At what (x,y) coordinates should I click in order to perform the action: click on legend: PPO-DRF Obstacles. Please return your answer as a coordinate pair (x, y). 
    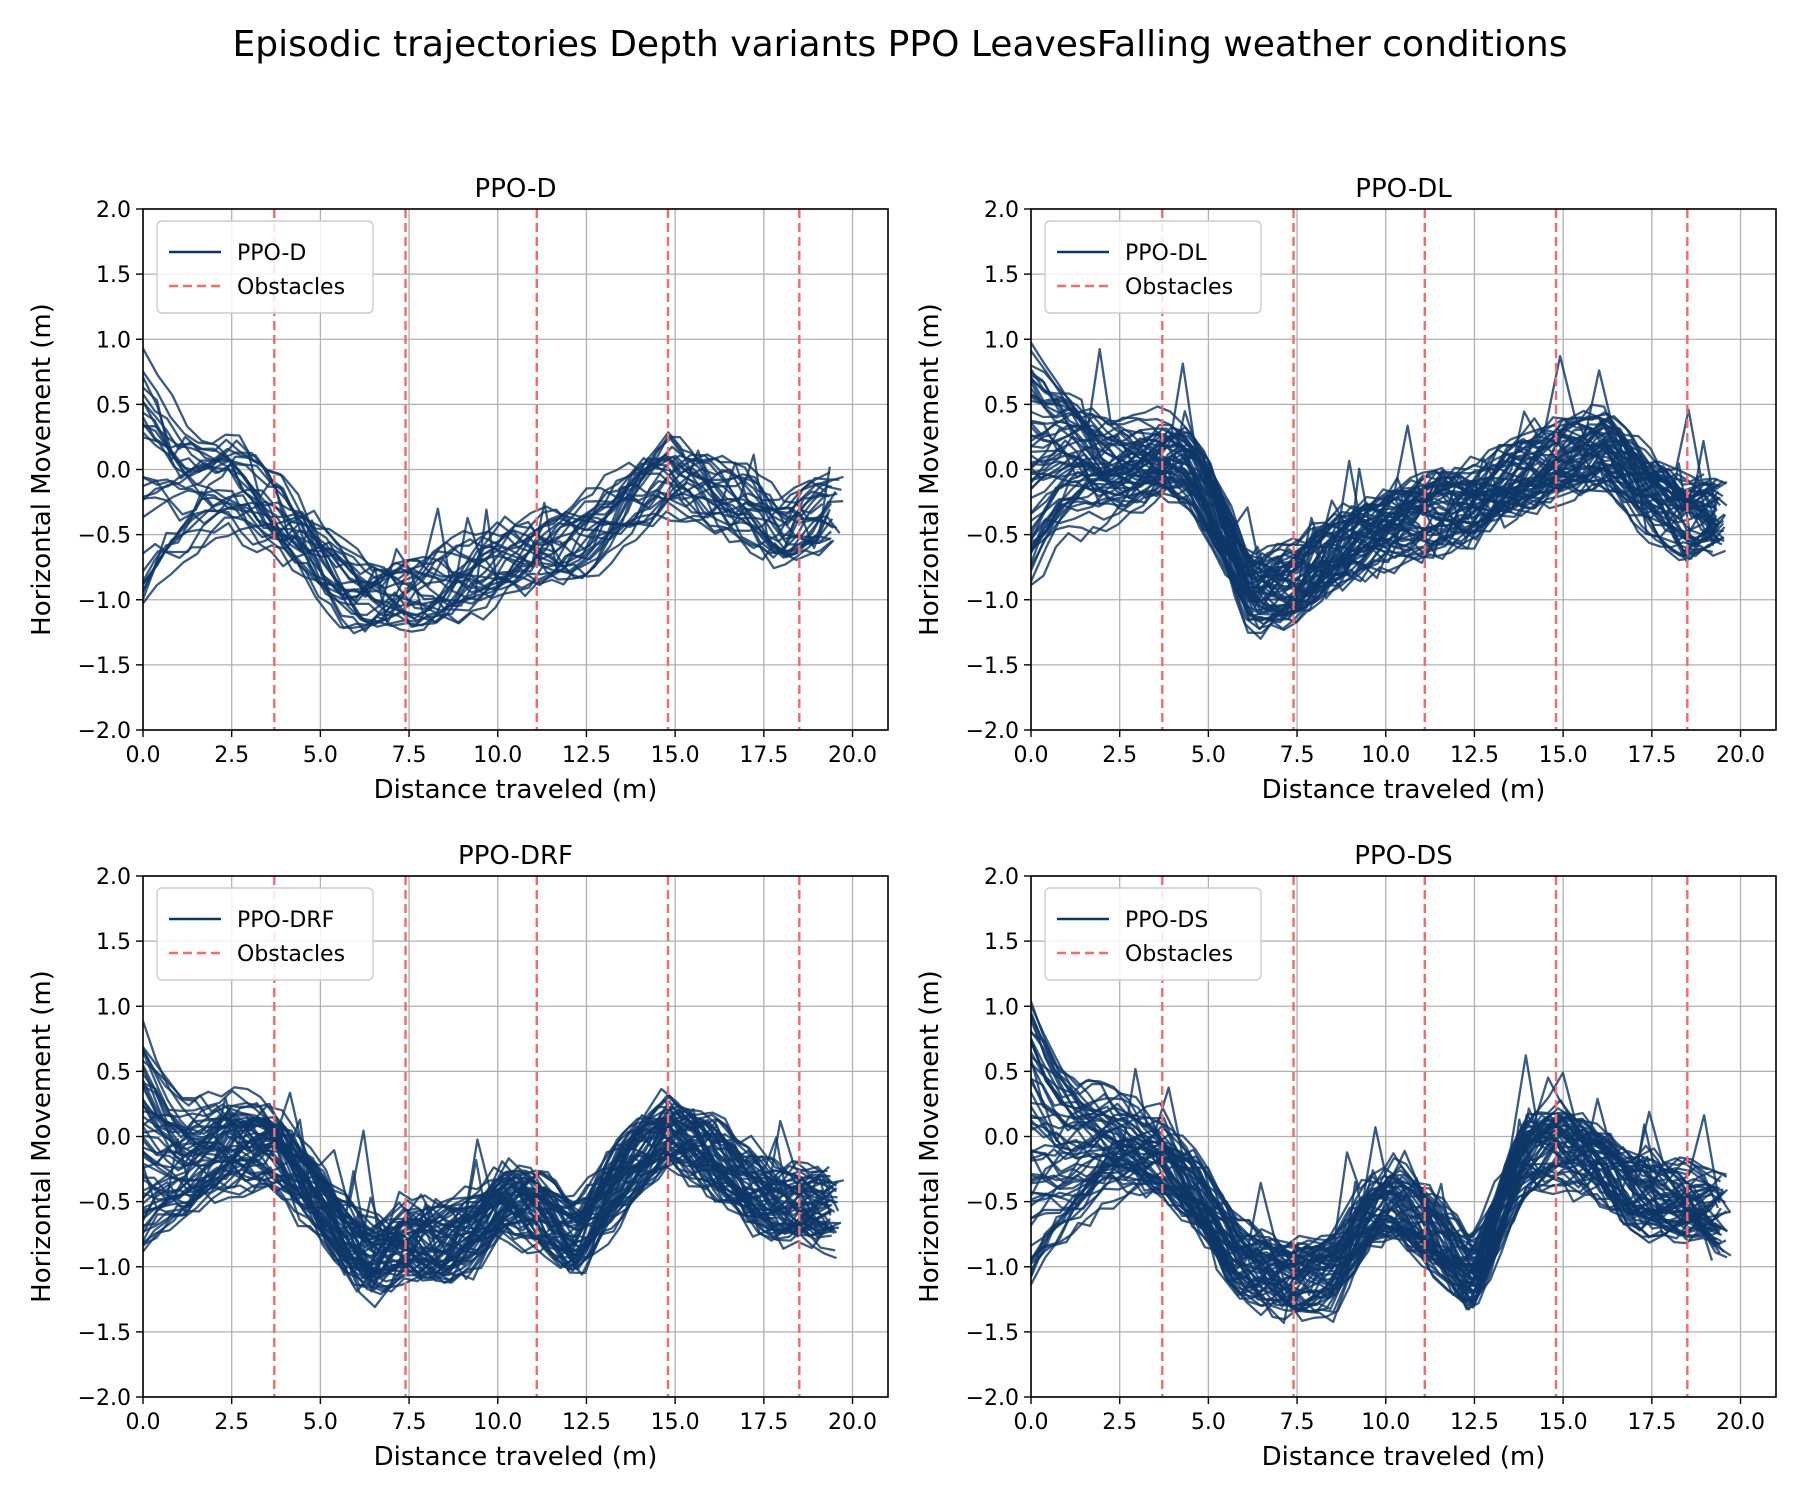
    Looking at the image, I should click on (265, 934).